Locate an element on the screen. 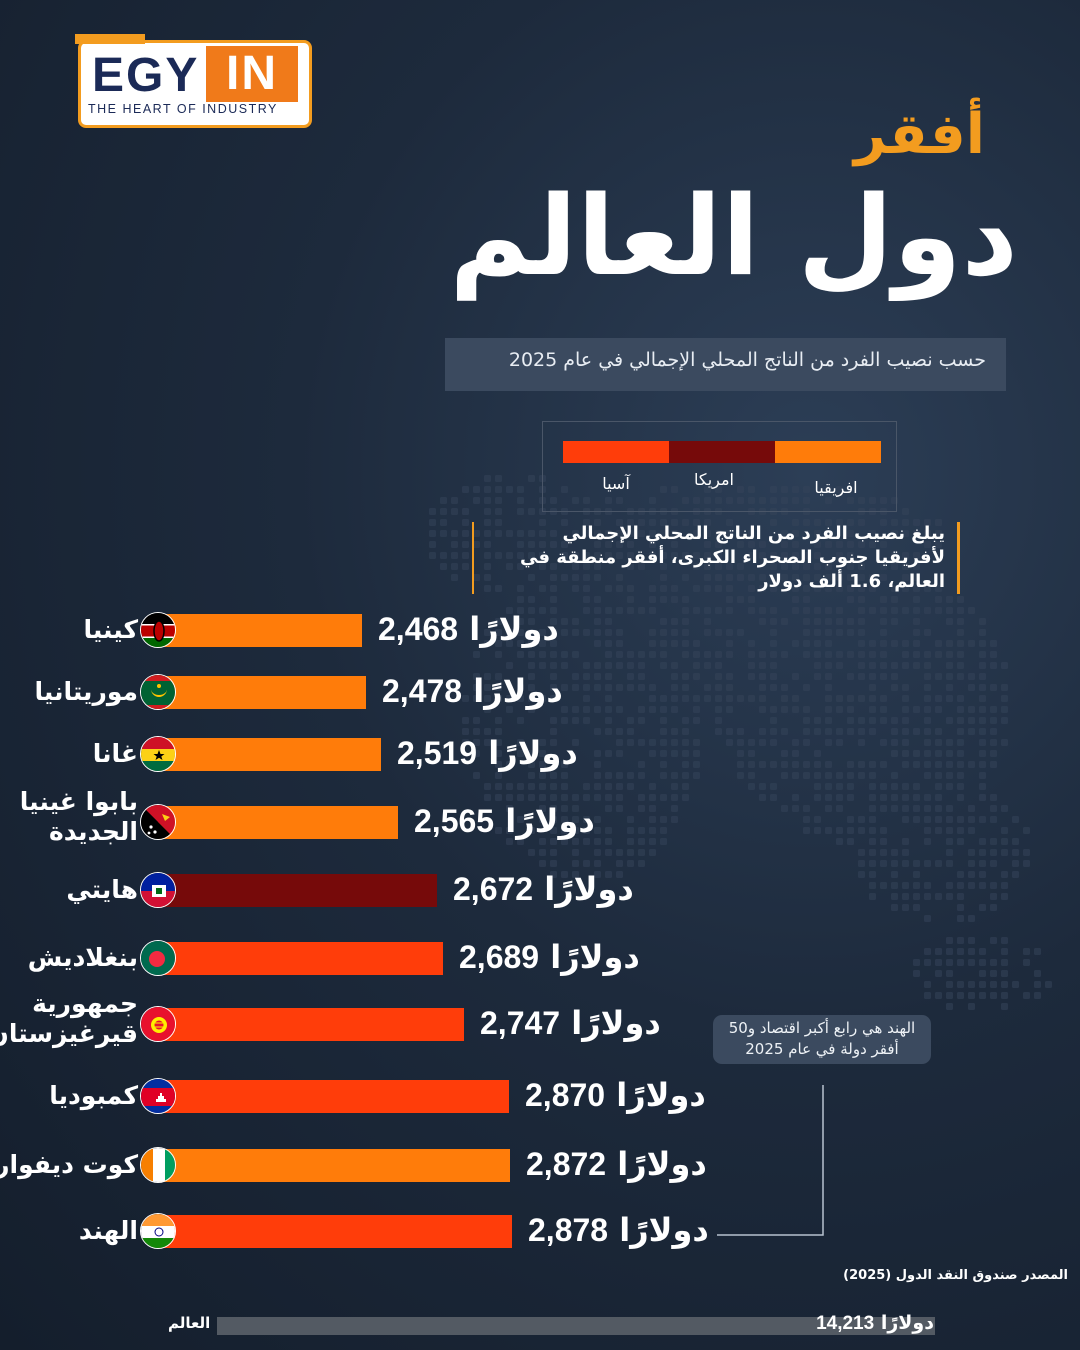 This screenshot has width=1080, height=1350. legend-swatch-america is located at coordinates (722, 452).